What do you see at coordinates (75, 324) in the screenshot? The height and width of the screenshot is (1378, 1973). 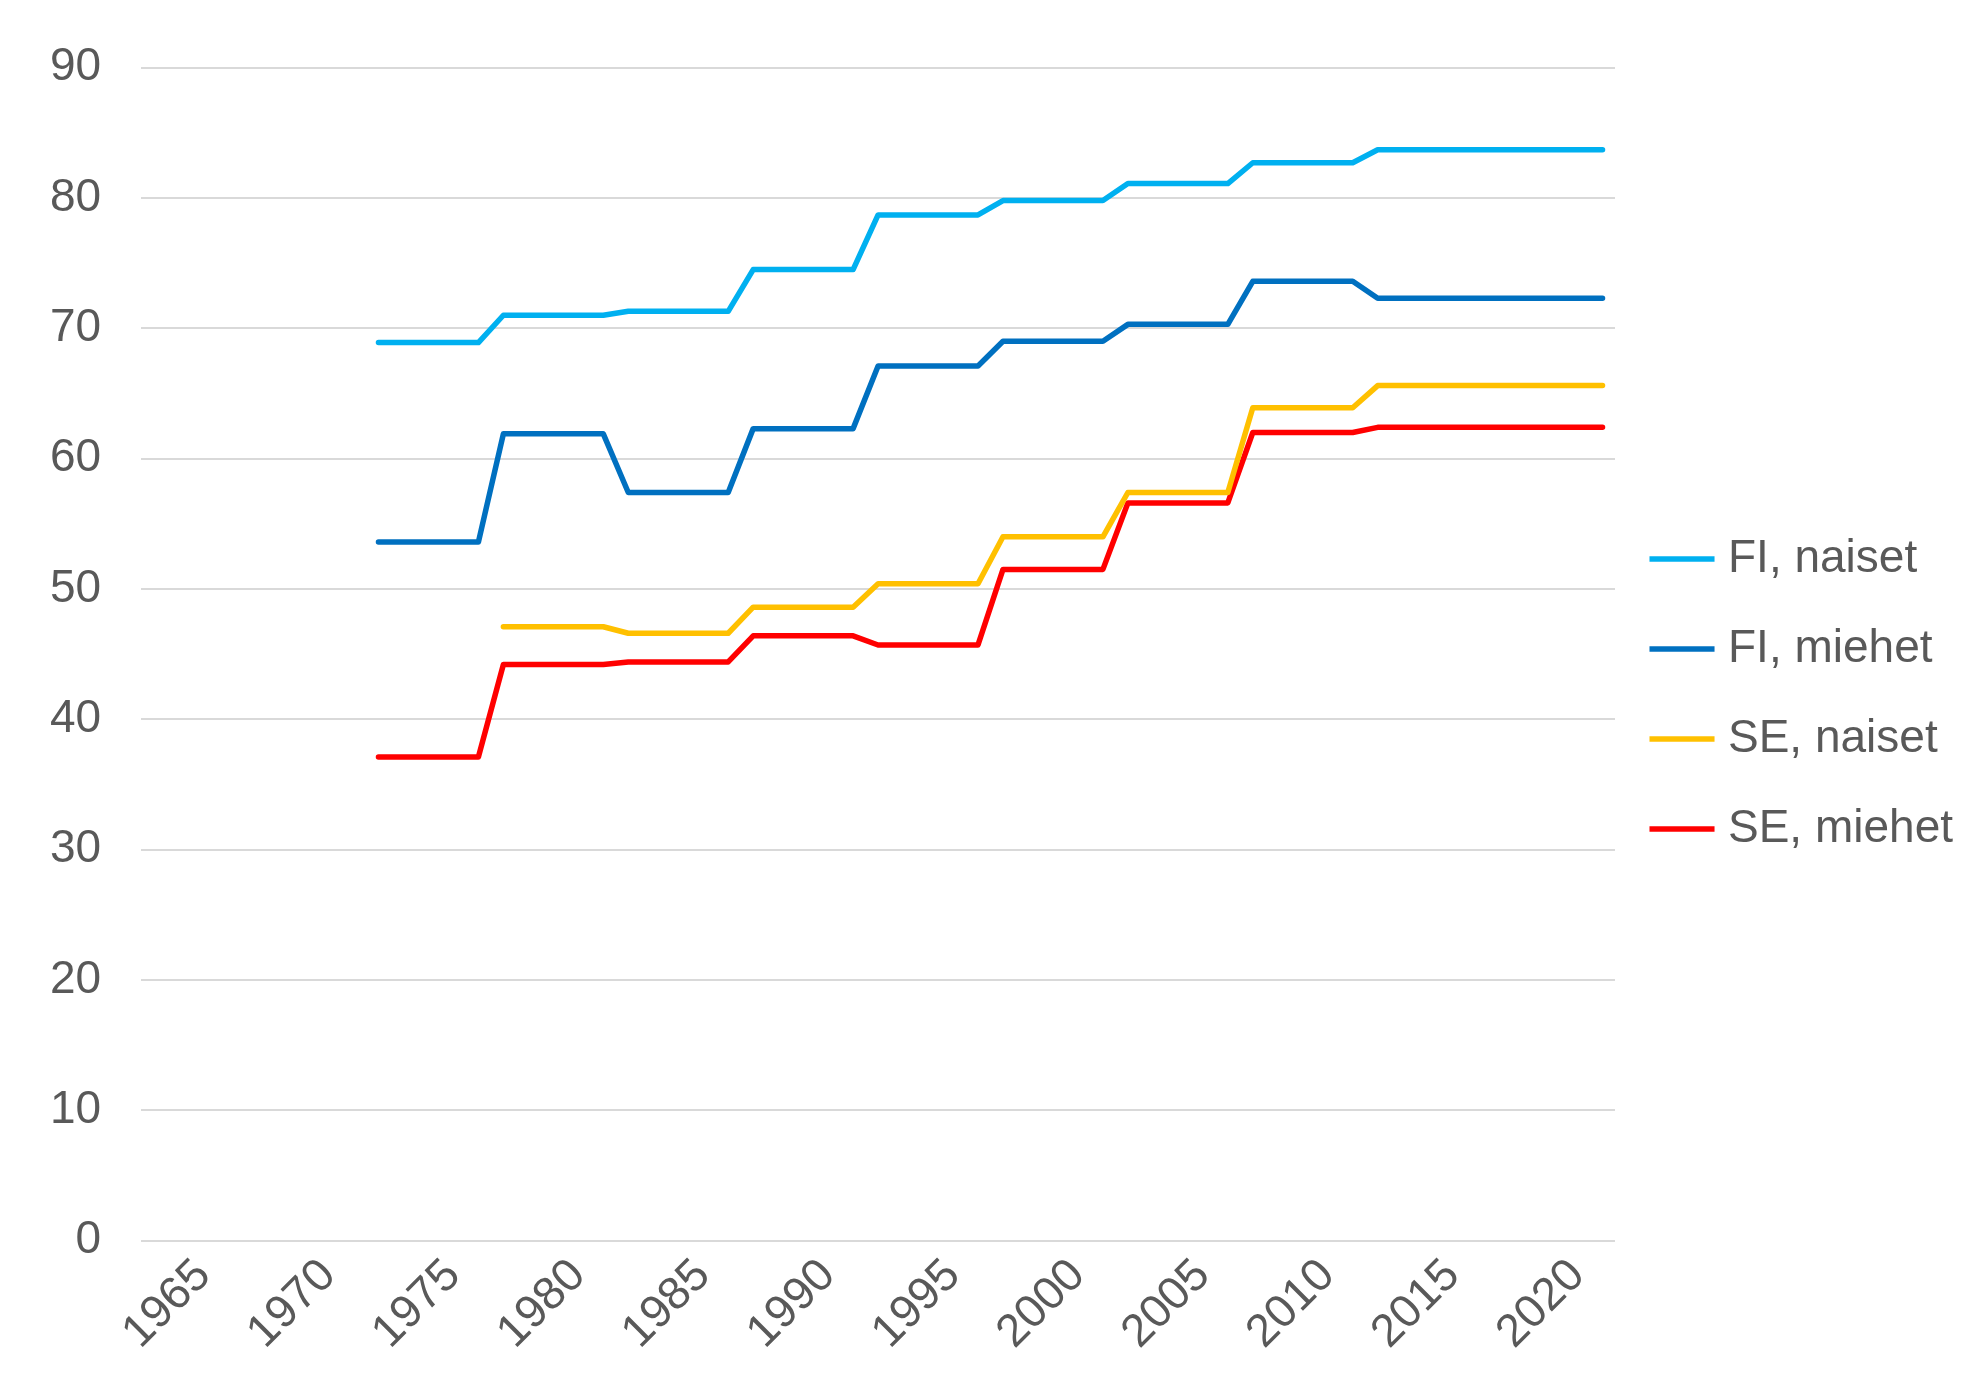 I see `y-tick-label: 70` at bounding box center [75, 324].